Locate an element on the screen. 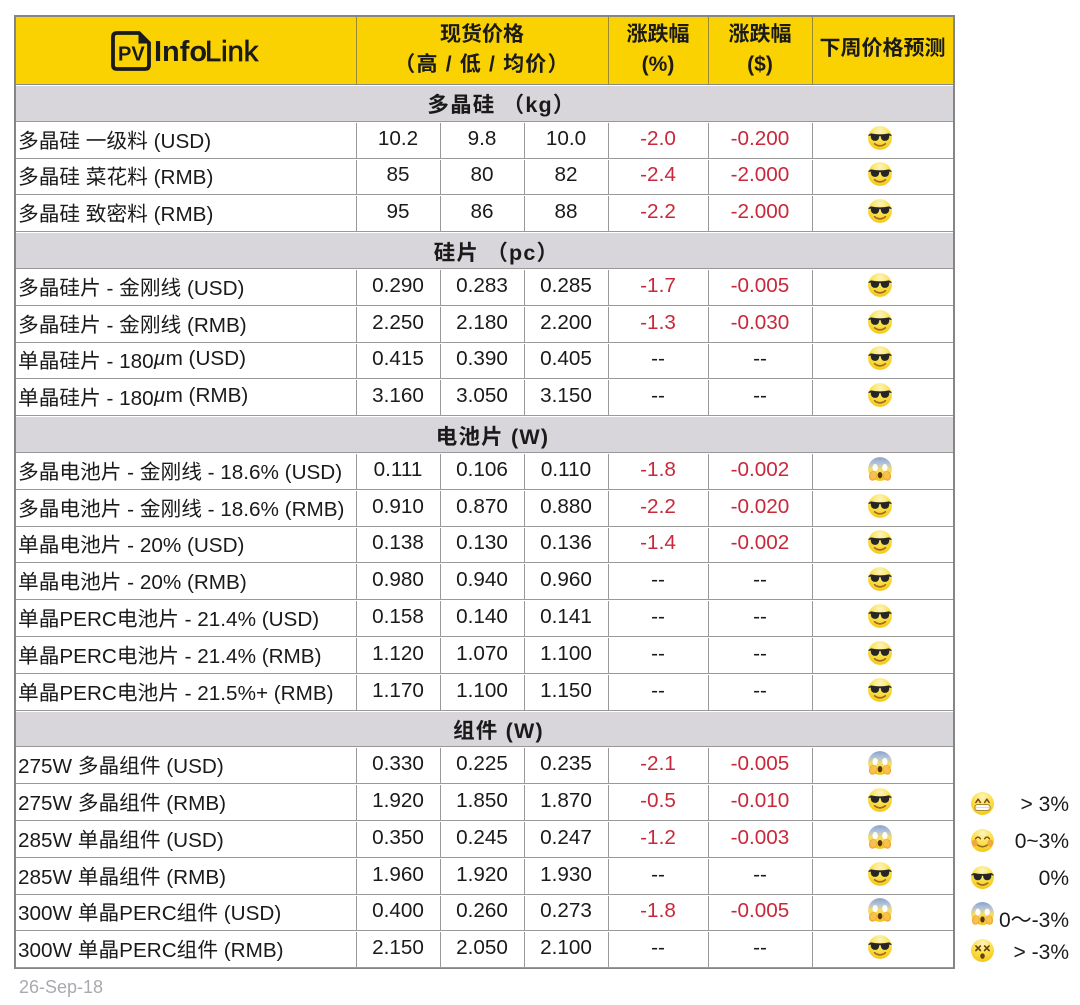 The height and width of the screenshot is (1005, 1080). svg-text: PV is located at coordinates (131, 55).